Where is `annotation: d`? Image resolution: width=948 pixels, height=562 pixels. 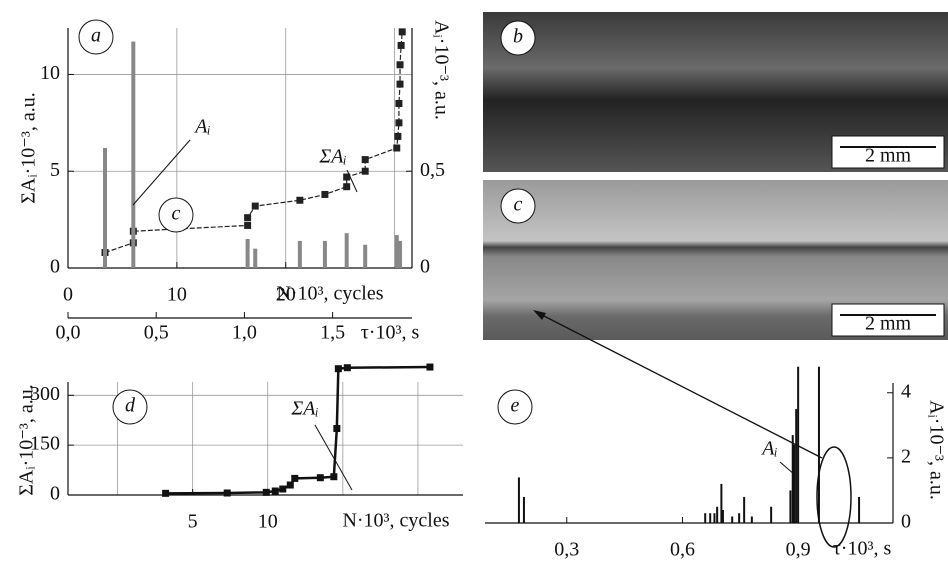 annotation: d is located at coordinates (130, 406).